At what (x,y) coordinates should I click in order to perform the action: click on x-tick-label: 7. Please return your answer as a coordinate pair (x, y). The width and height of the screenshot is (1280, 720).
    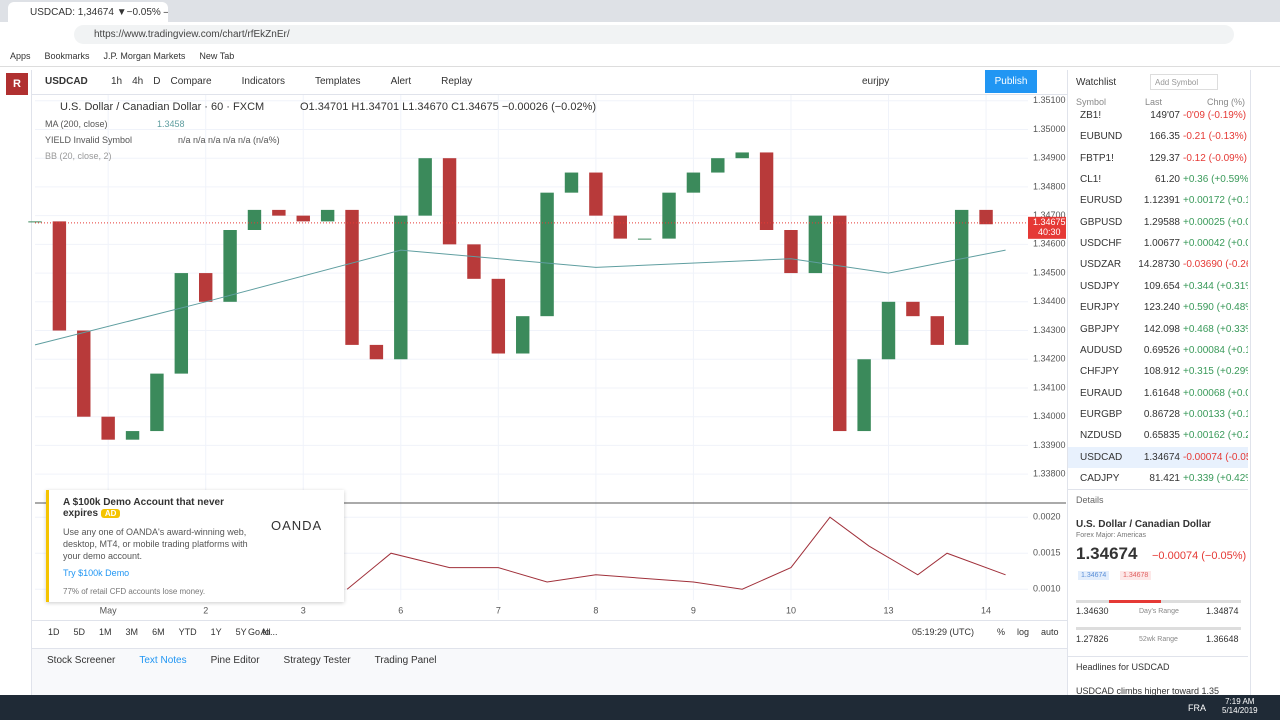
    Looking at the image, I should click on (498, 610).